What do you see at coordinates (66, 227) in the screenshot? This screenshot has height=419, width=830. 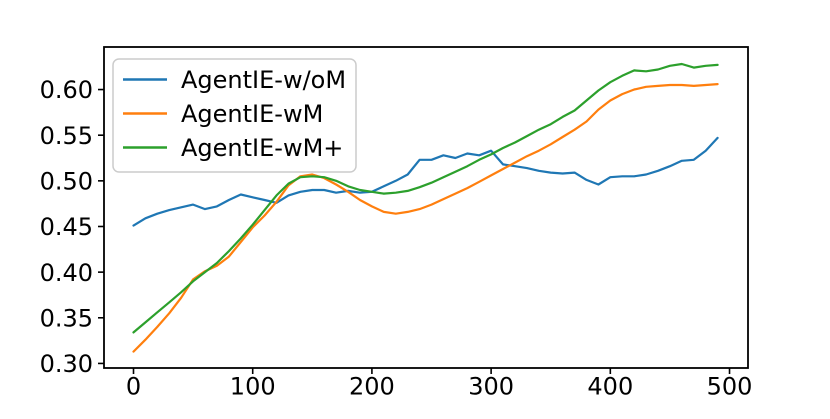 I see `y-tick-label: 0.45` at bounding box center [66, 227].